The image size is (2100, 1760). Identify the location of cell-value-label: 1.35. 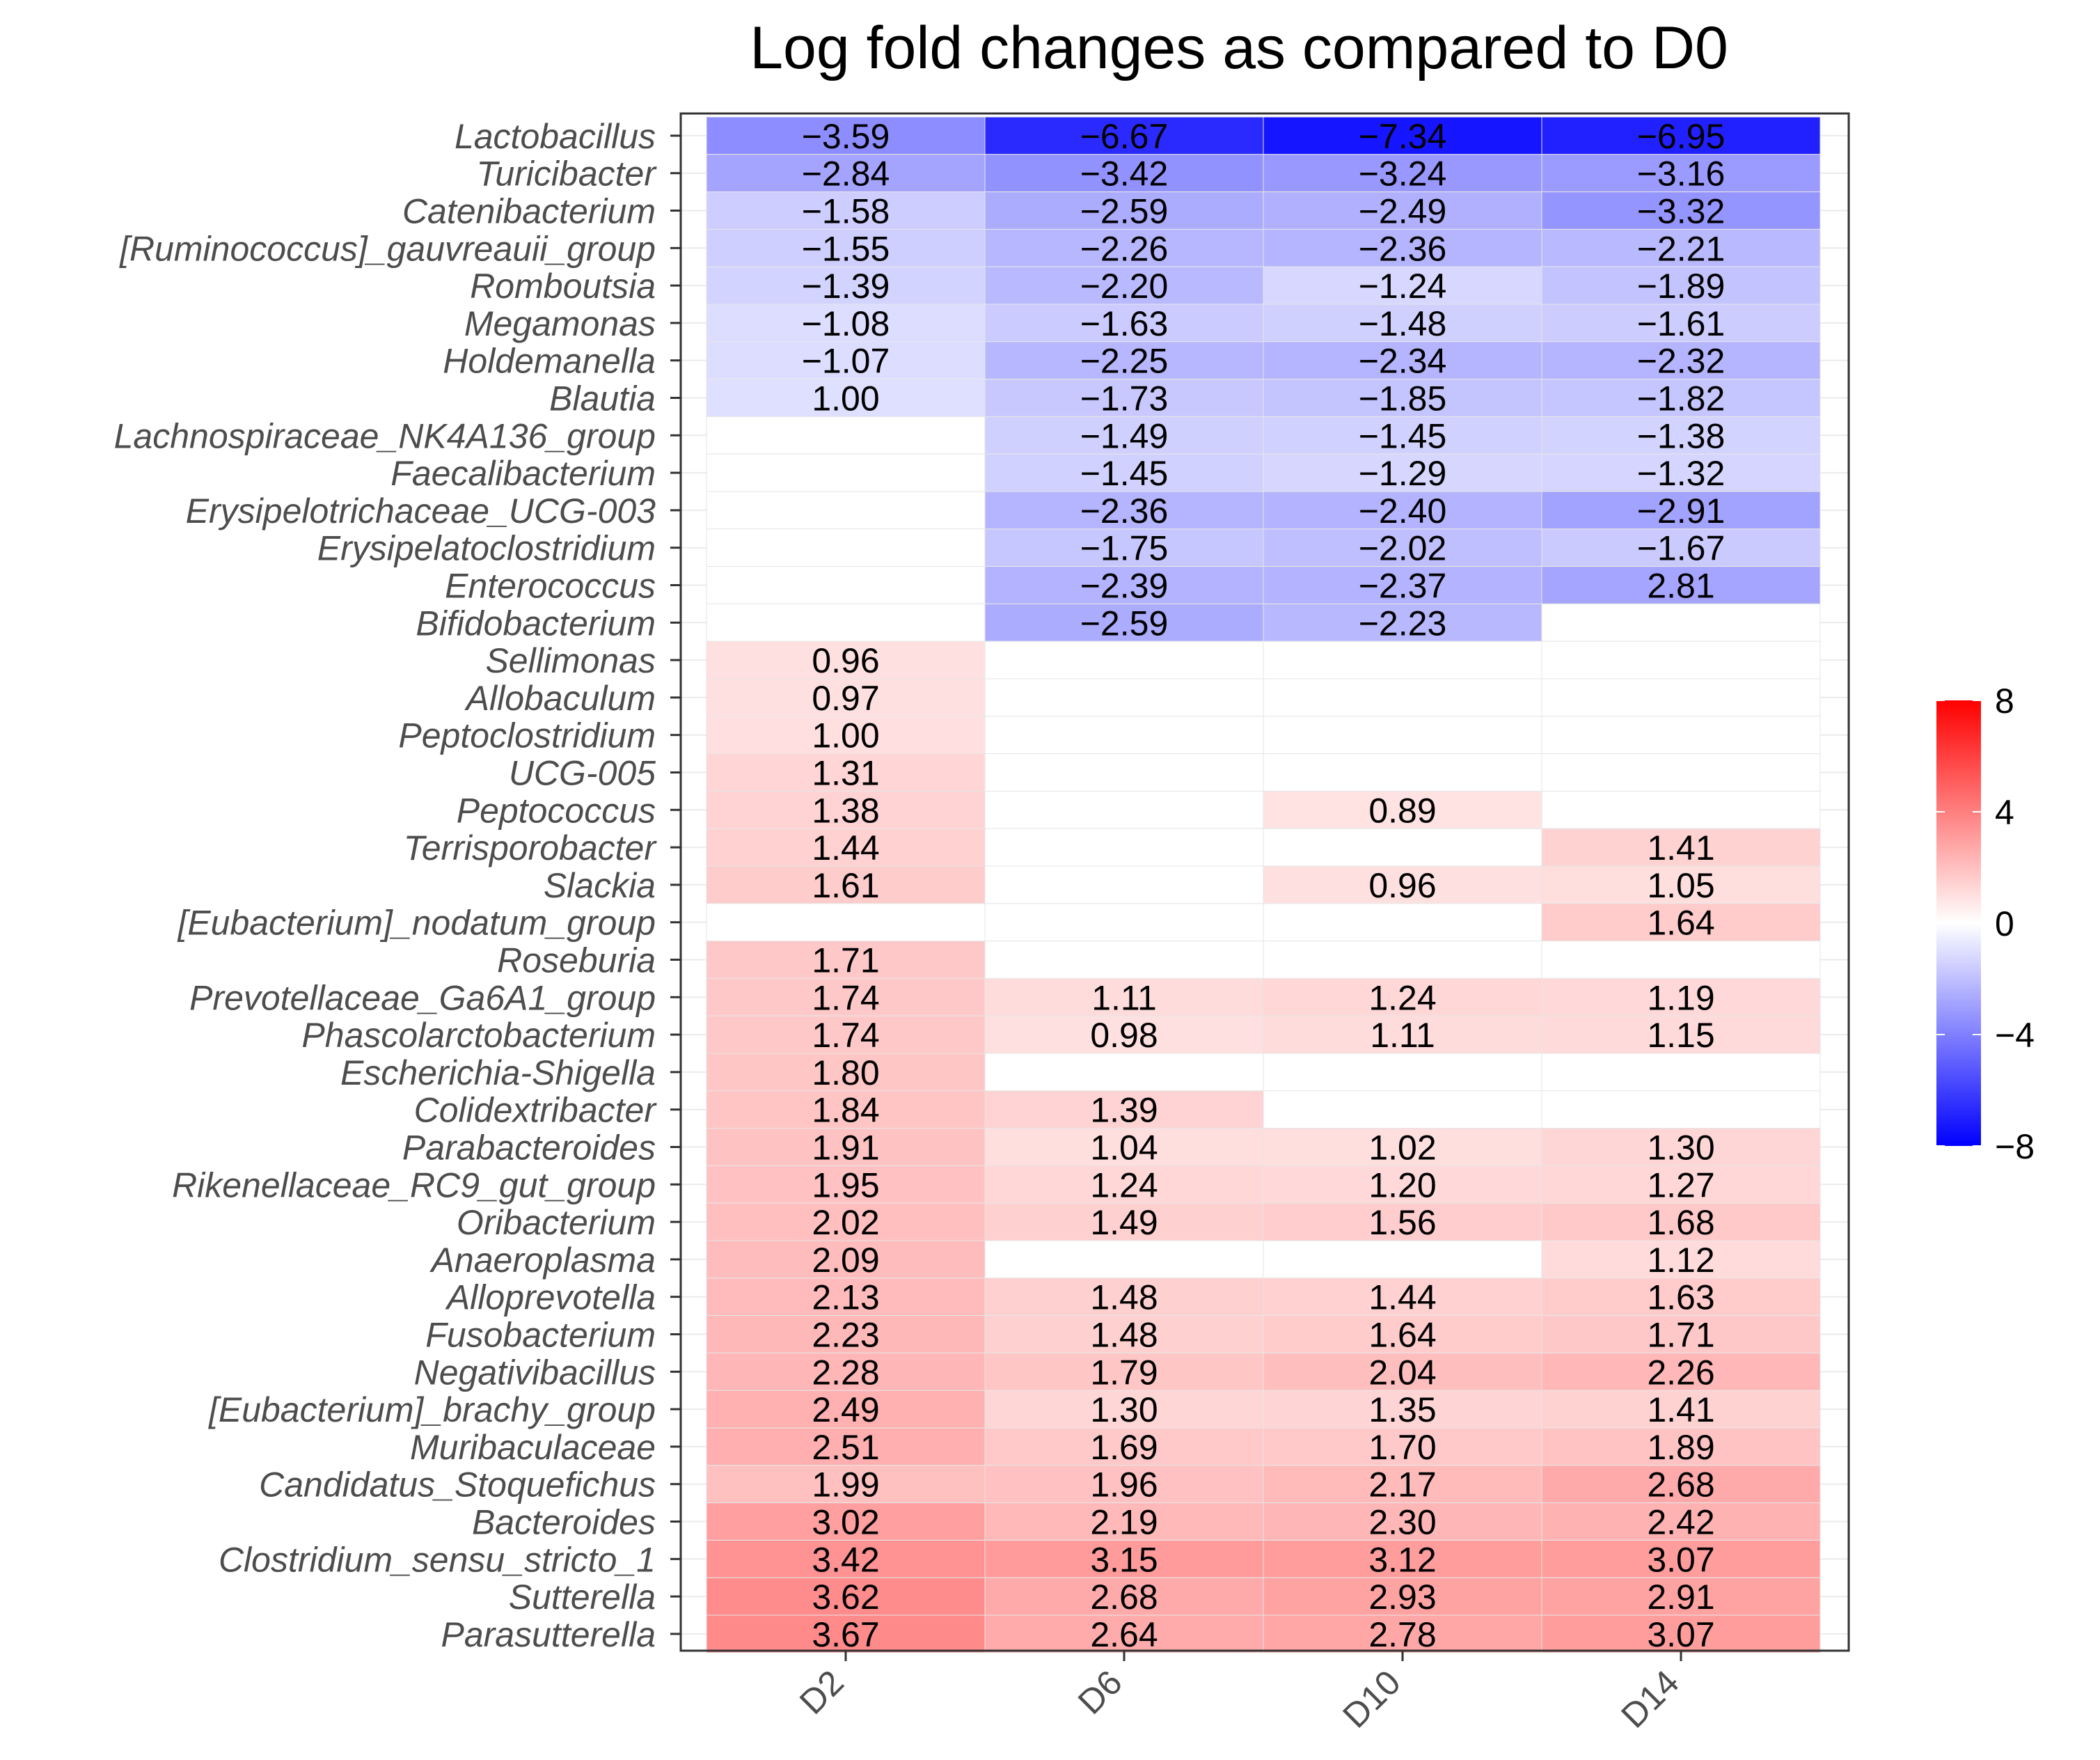
(1402, 1409).